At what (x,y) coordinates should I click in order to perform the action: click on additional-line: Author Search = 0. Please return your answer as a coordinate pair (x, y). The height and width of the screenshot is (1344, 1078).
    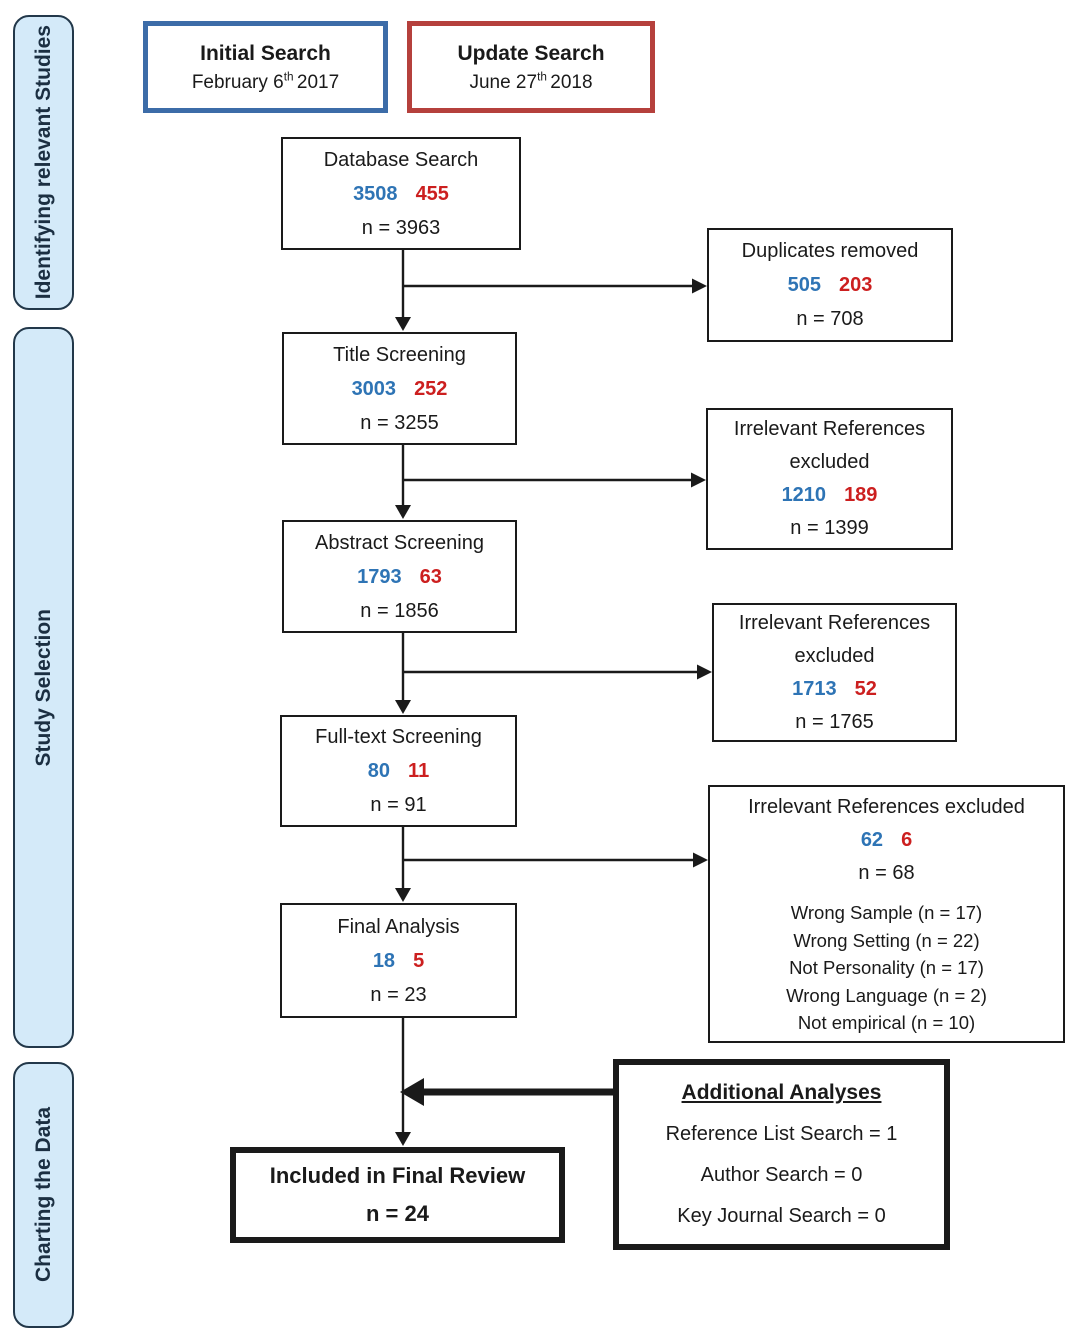
    Looking at the image, I should click on (781, 1175).